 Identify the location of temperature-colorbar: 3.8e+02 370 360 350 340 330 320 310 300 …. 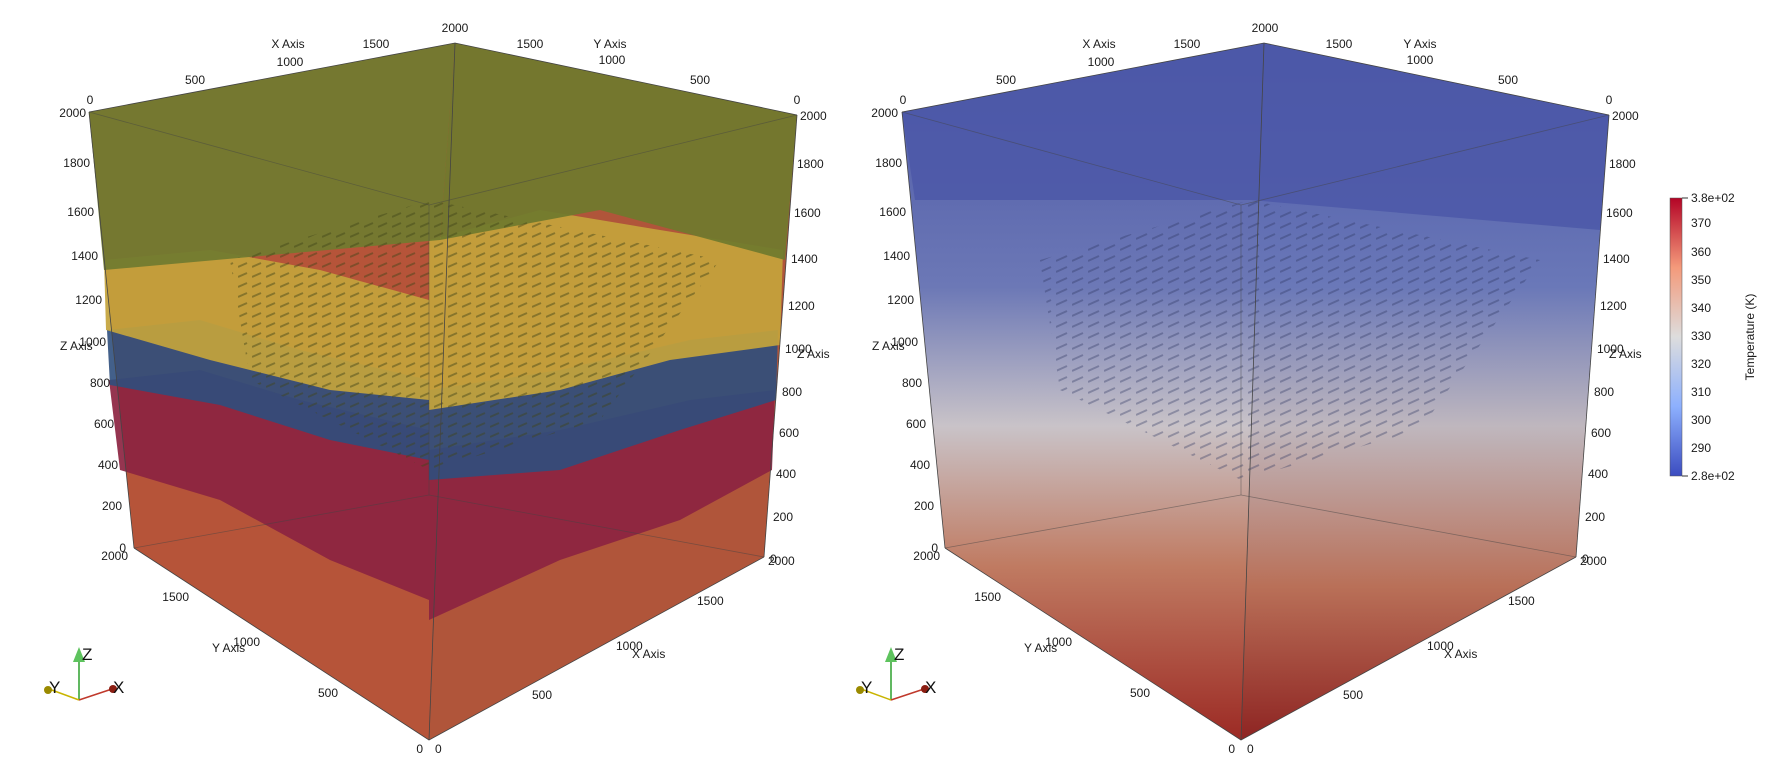
(1713, 337).